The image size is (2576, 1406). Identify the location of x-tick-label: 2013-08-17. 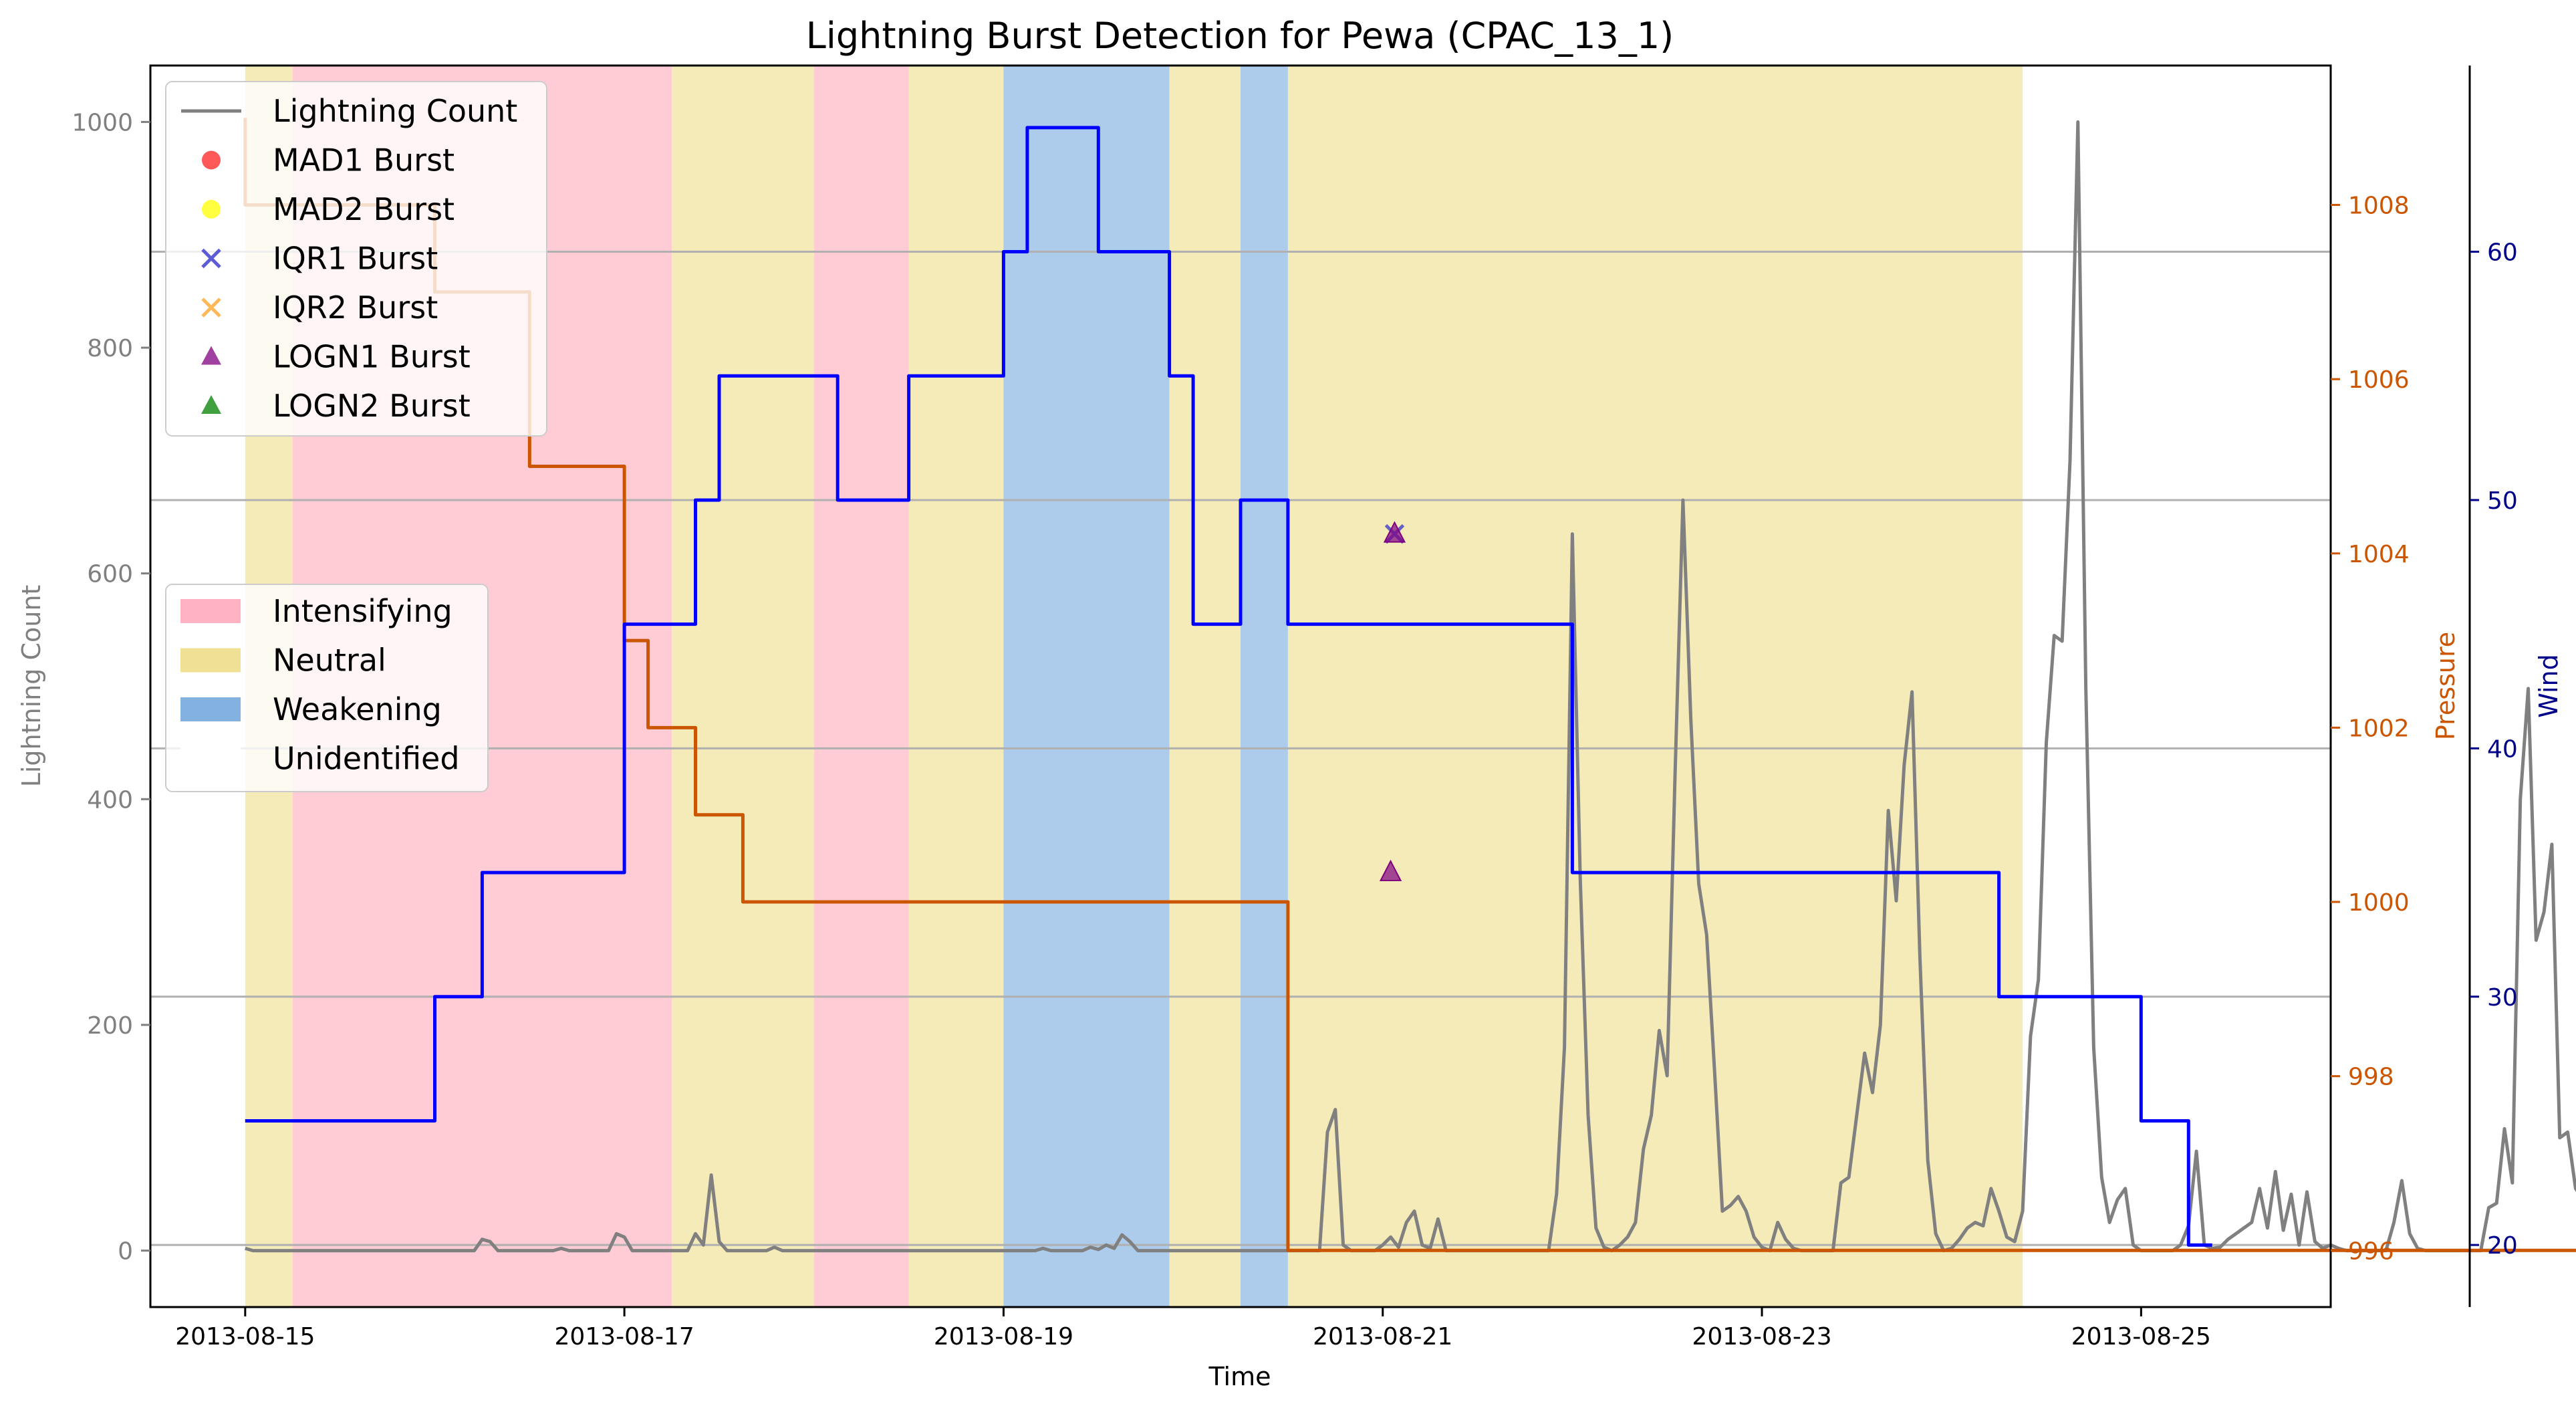
(624, 1337).